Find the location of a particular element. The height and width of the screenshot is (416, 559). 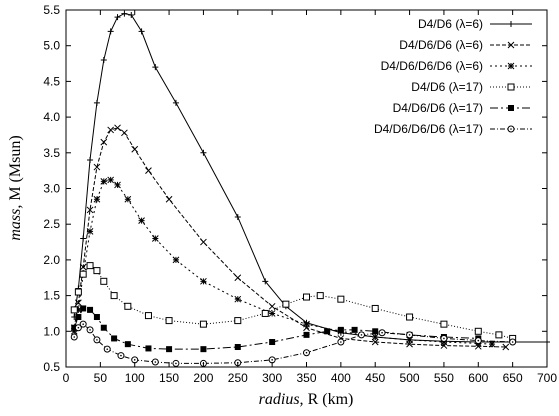

y-tick-label: 5.5 is located at coordinates (51, 10).